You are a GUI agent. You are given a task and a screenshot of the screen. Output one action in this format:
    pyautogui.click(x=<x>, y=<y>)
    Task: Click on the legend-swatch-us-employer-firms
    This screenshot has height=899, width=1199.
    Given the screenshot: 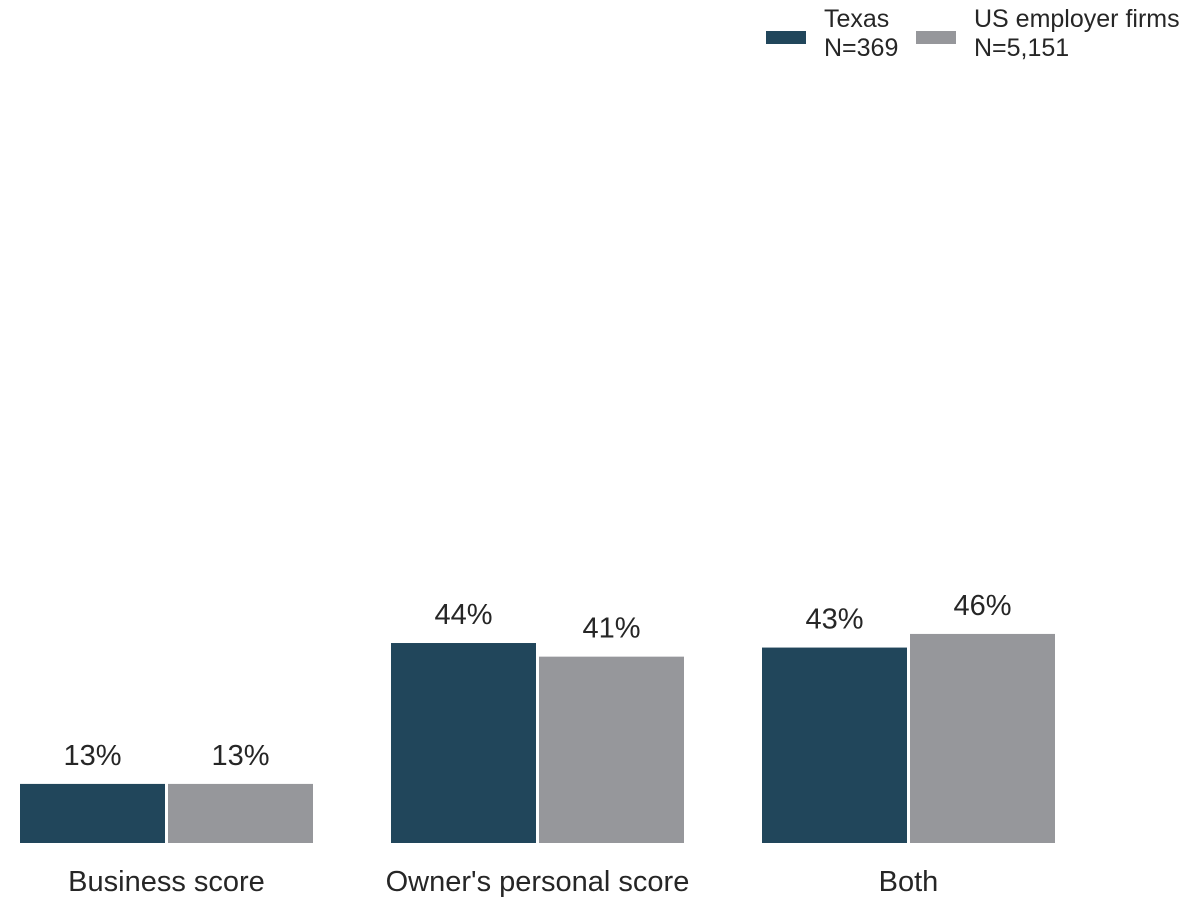 What is the action you would take?
    pyautogui.click(x=936, y=37)
    